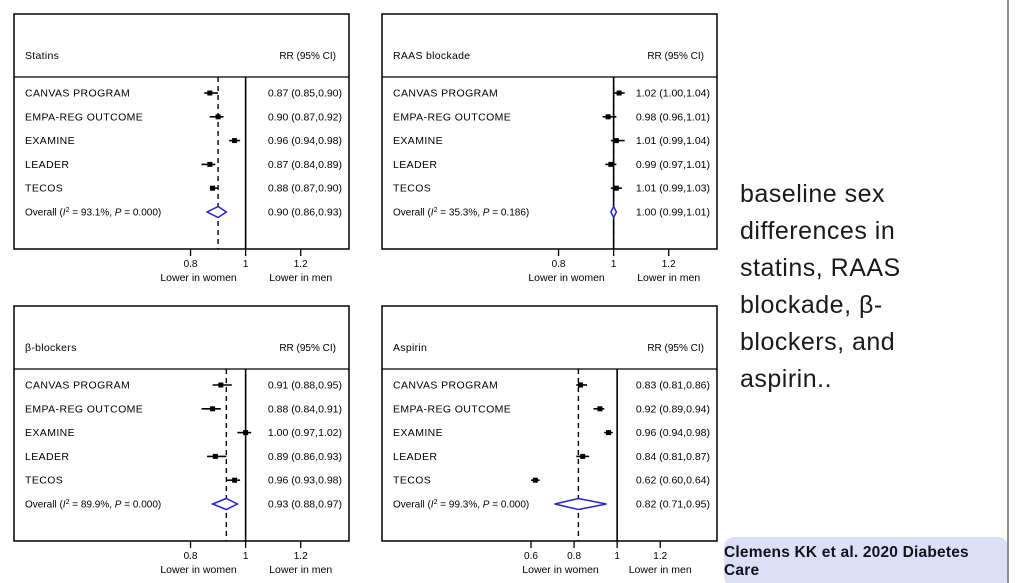 This screenshot has height=583, width=1023. What do you see at coordinates (461, 505) in the screenshot?
I see `overall-label: Overall (I2 = 99.3%, P = 0.000)` at bounding box center [461, 505].